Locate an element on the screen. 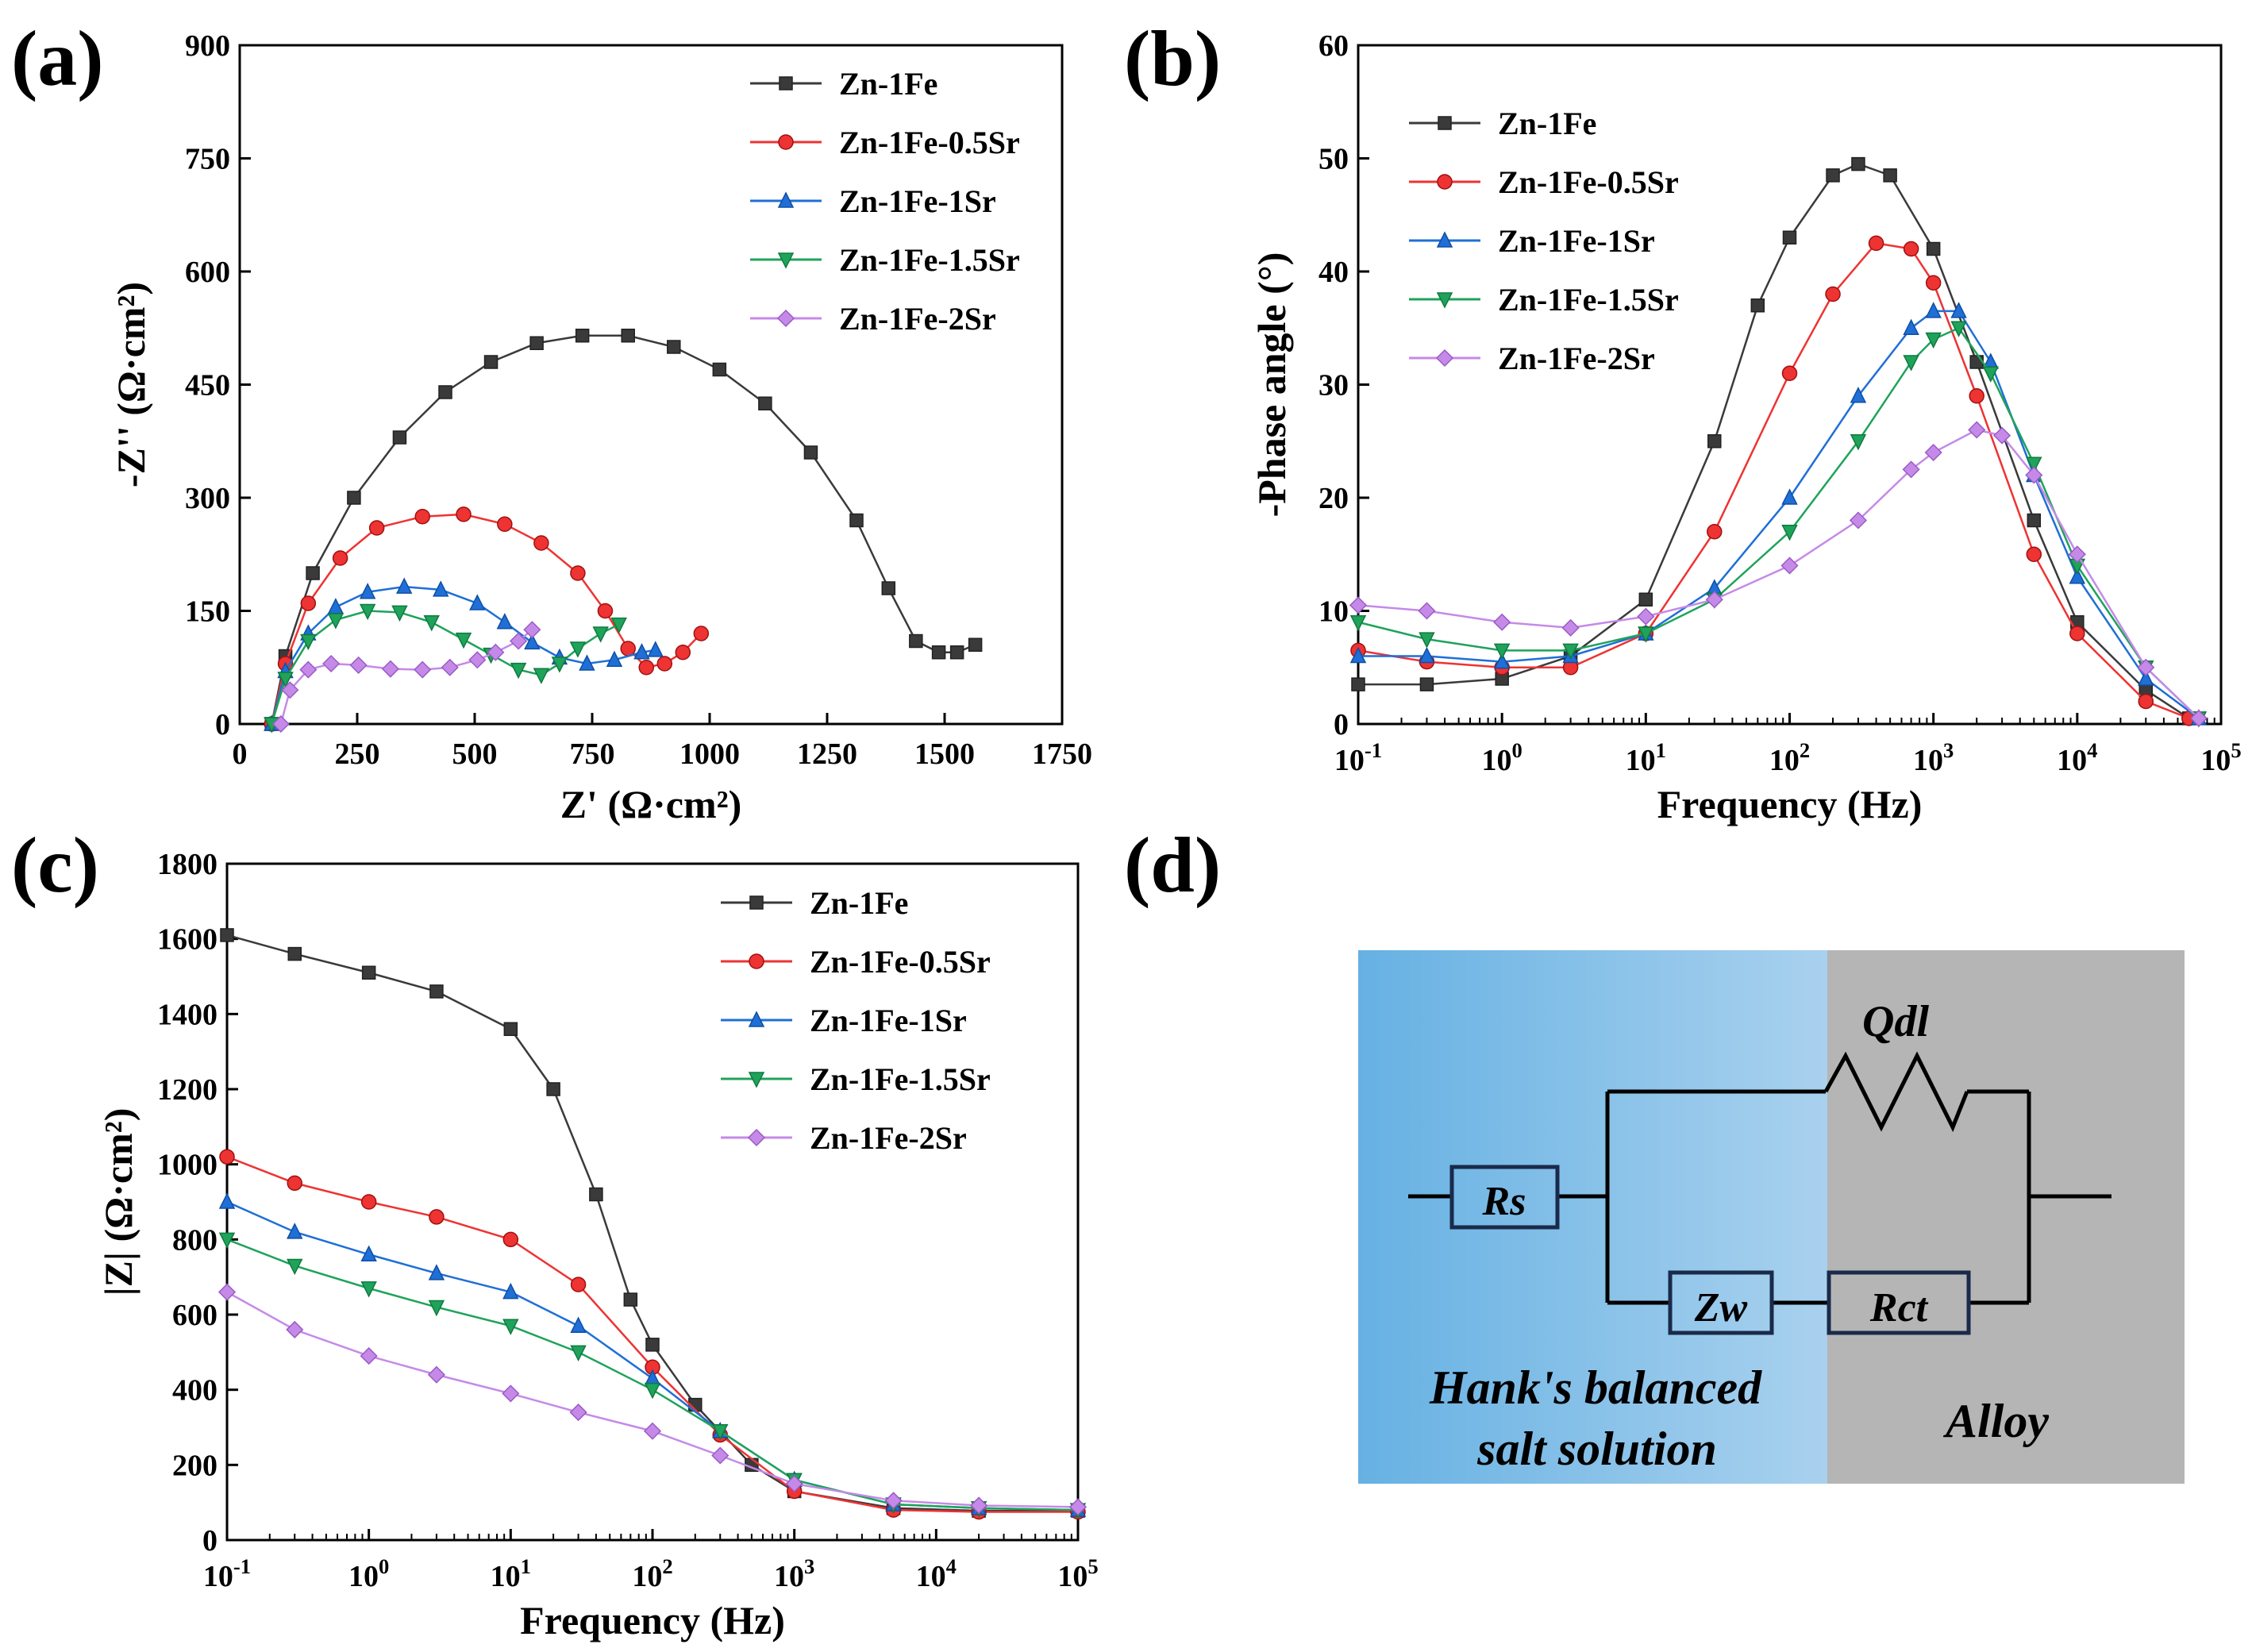 Image resolution: width=2252 pixels, height=1652 pixels. legend-label: Zn-1Fe-1Sr is located at coordinates (918, 201).